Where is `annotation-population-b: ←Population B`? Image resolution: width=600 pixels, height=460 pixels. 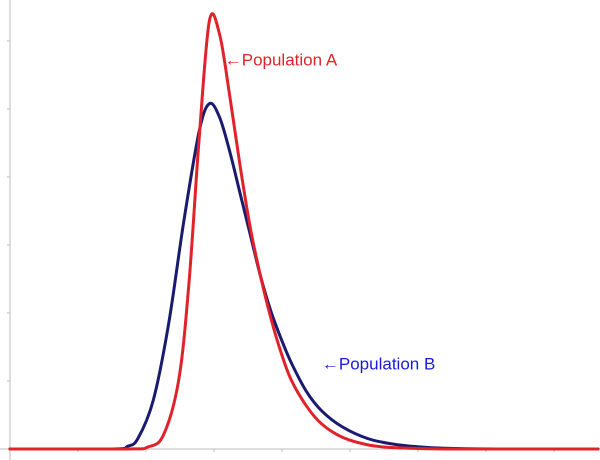
annotation-population-b: ←Population B is located at coordinates (378, 364).